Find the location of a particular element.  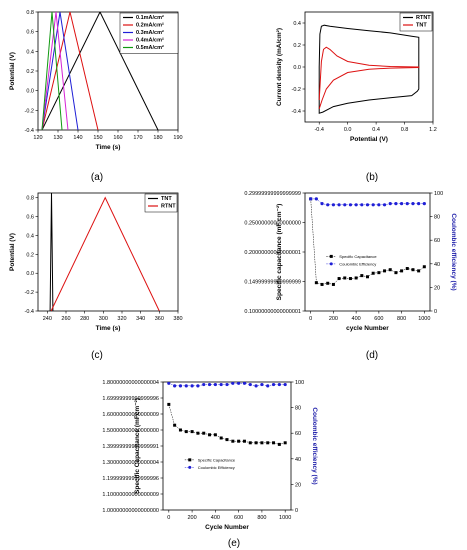

x-tick-label: 320 is located at coordinates (121, 319).